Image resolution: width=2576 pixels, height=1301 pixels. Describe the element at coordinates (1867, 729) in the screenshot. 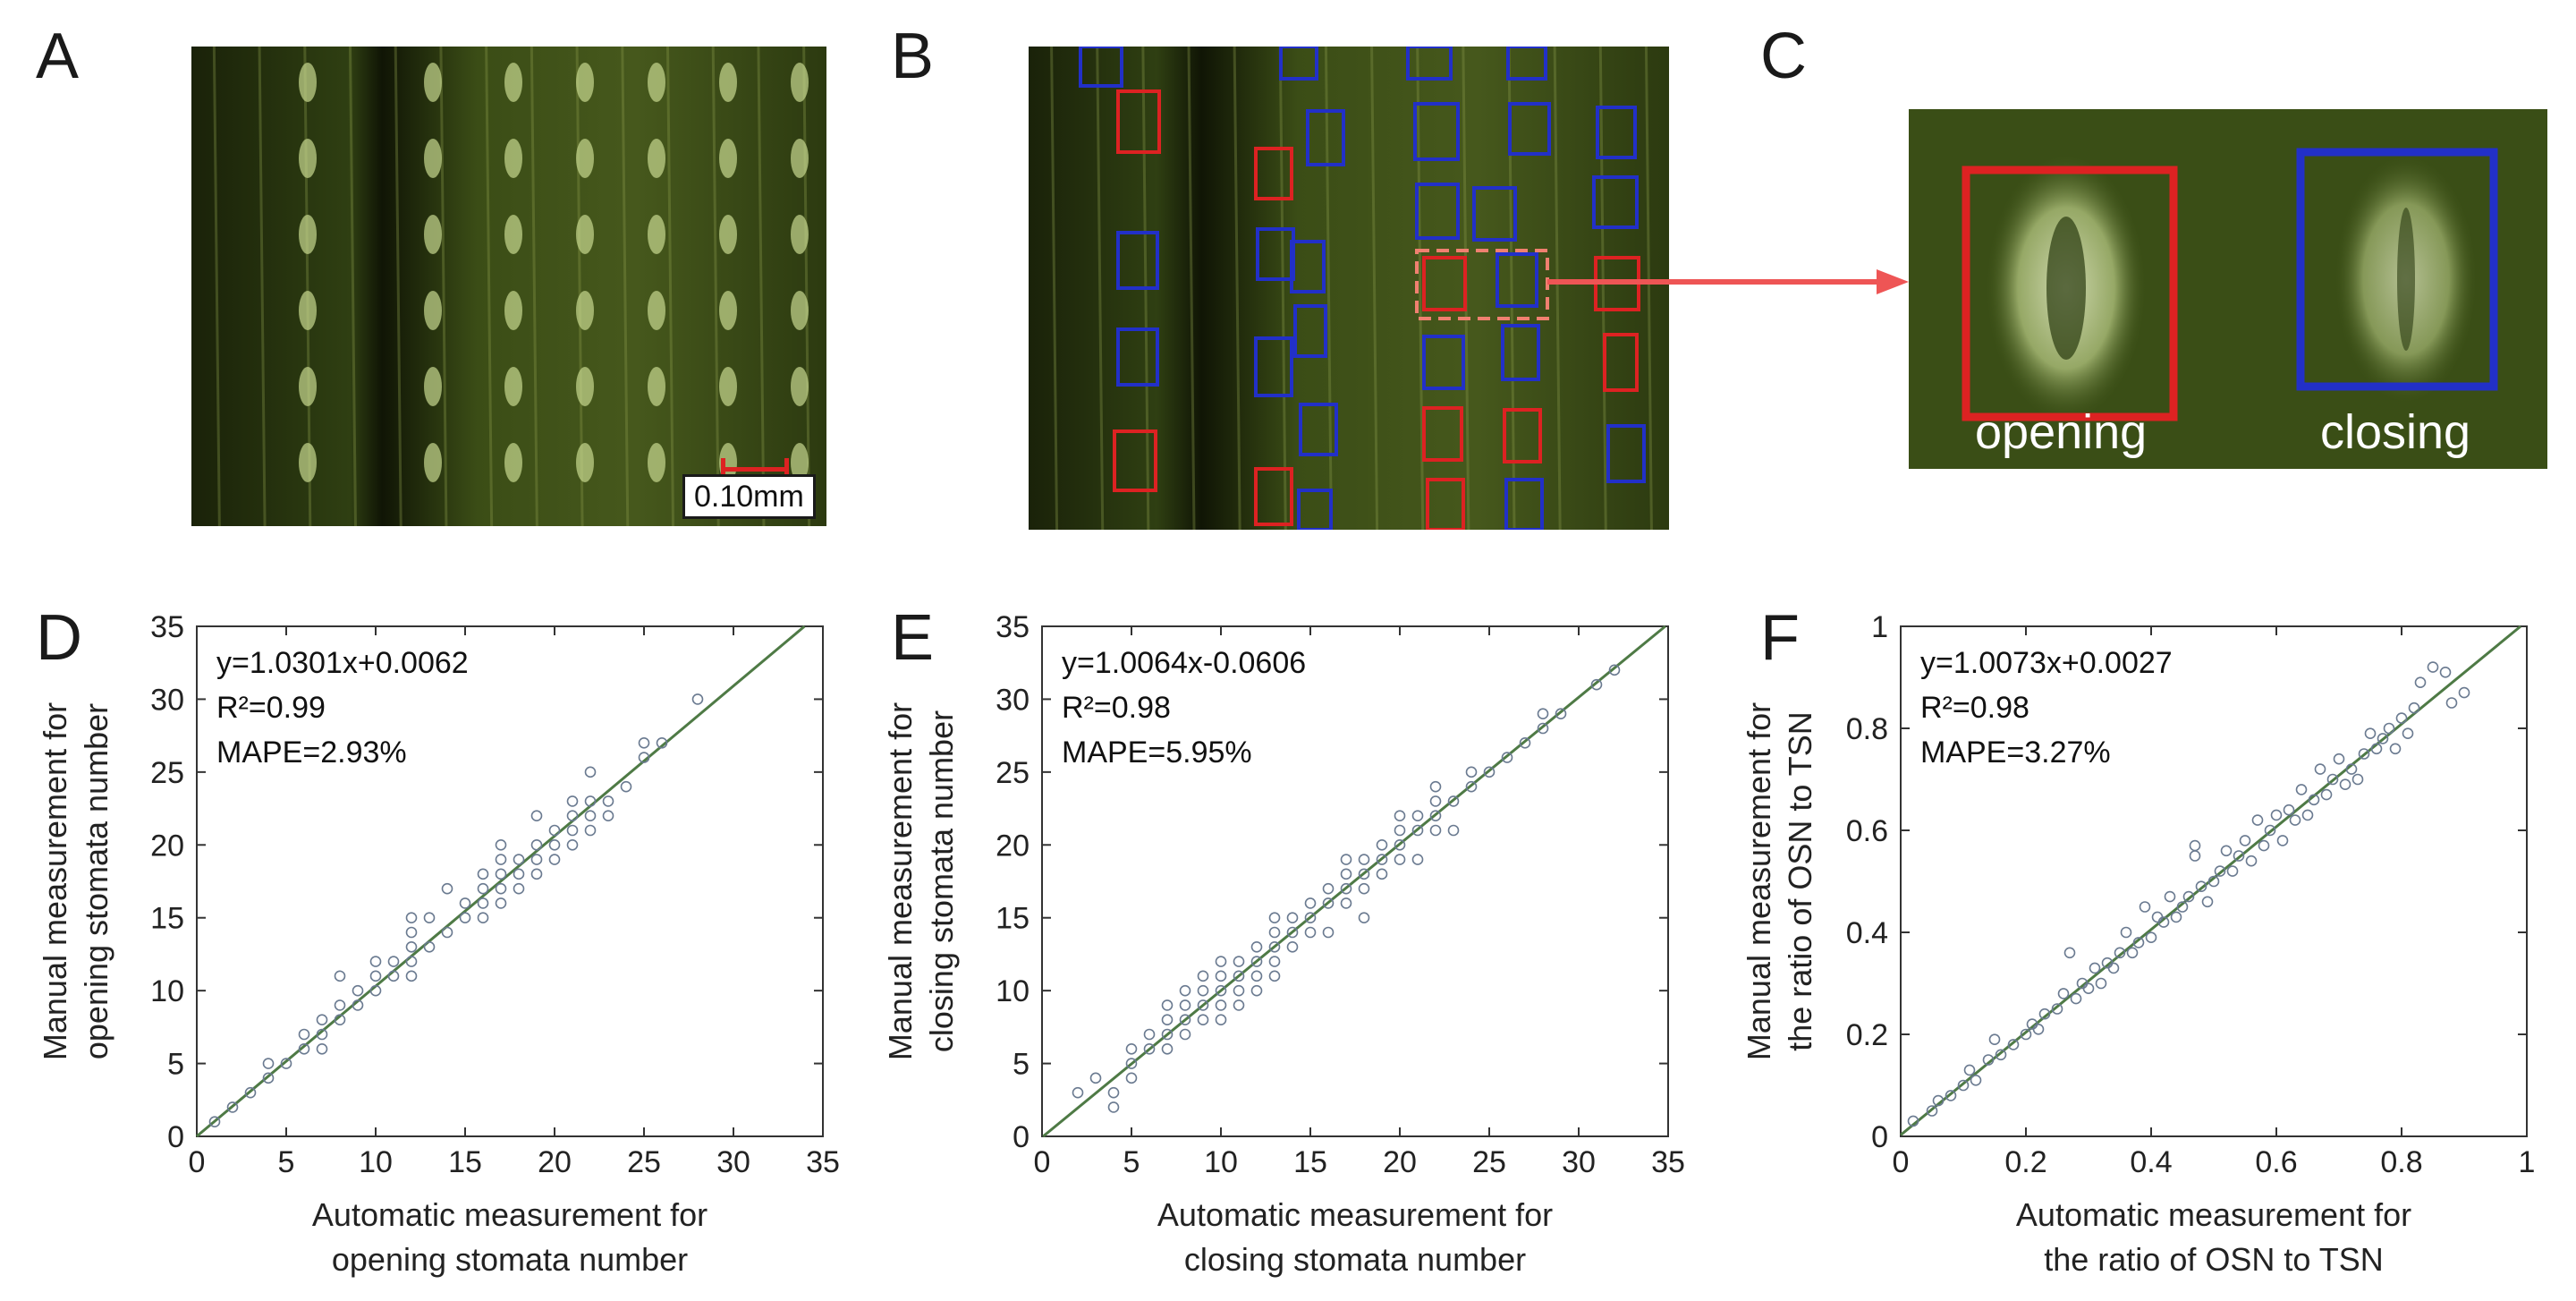

I see `y-tick-label: 0.8` at that location.